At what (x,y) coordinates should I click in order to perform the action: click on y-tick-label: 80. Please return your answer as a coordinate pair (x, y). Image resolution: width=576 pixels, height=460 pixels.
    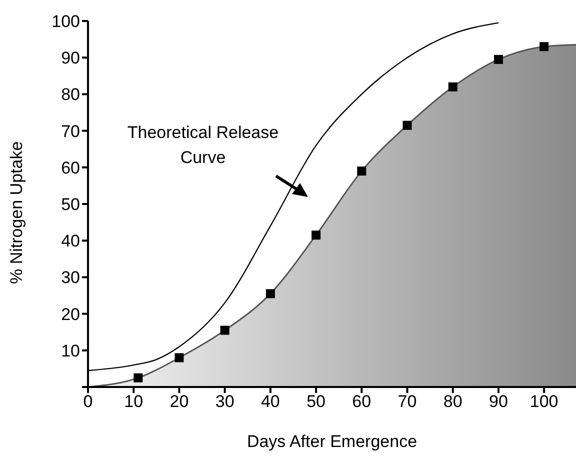
    Looking at the image, I should click on (70, 94).